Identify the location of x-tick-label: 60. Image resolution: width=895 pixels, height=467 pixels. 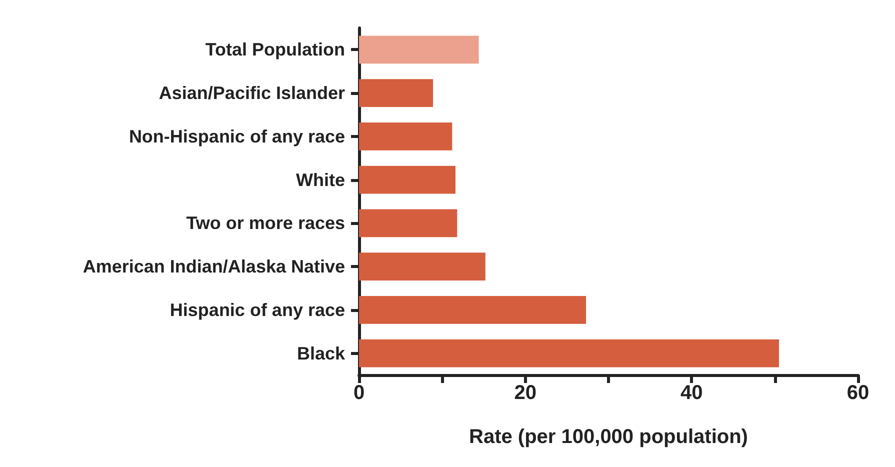
(858, 393).